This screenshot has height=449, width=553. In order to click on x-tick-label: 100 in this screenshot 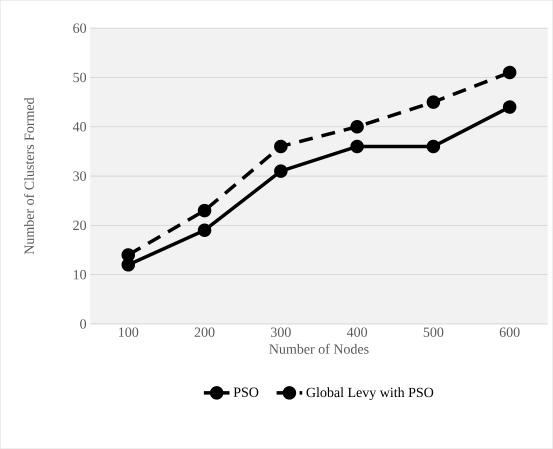, I will do `click(128, 332)`.